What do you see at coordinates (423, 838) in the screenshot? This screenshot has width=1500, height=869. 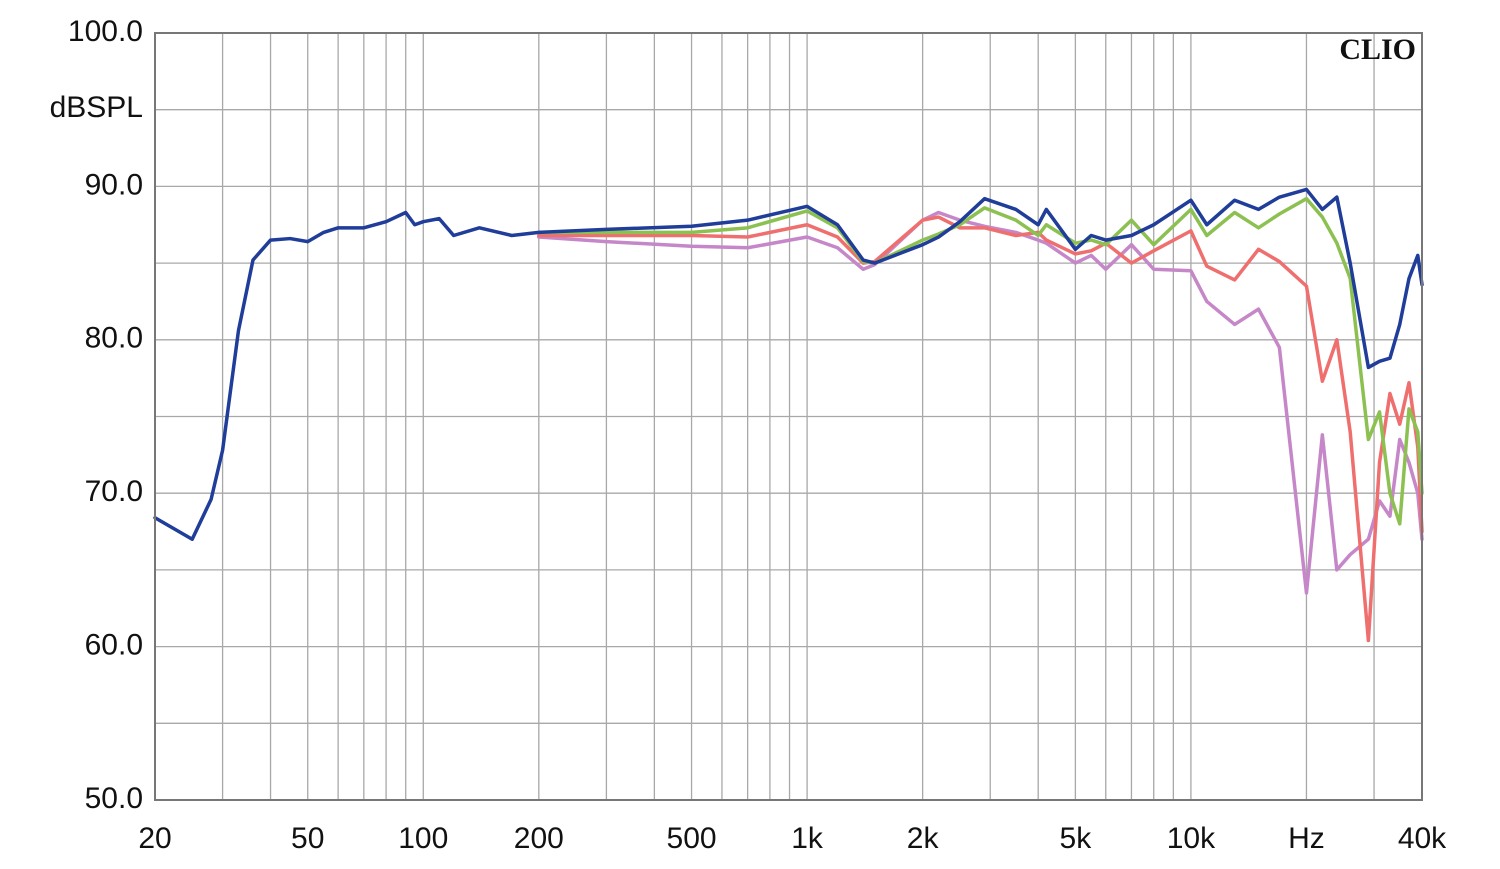 I see `x-tick-label: 100` at bounding box center [423, 838].